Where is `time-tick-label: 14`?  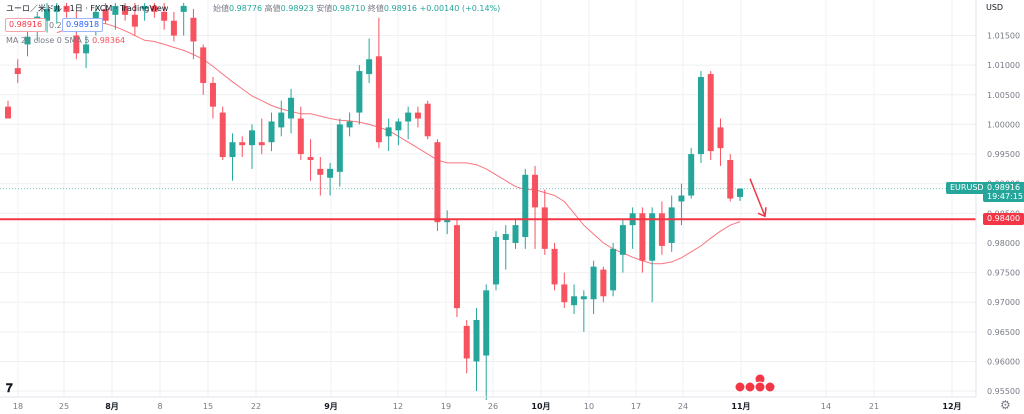 time-tick-label: 14 is located at coordinates (826, 406).